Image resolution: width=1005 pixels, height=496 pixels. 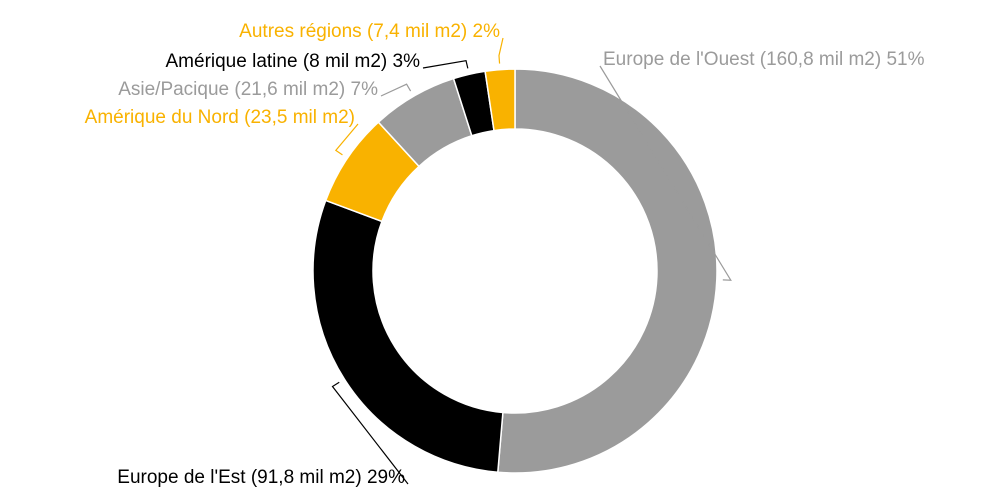 I want to click on value-label: (7,4 mil m2) 2%, so click(x=433, y=31).